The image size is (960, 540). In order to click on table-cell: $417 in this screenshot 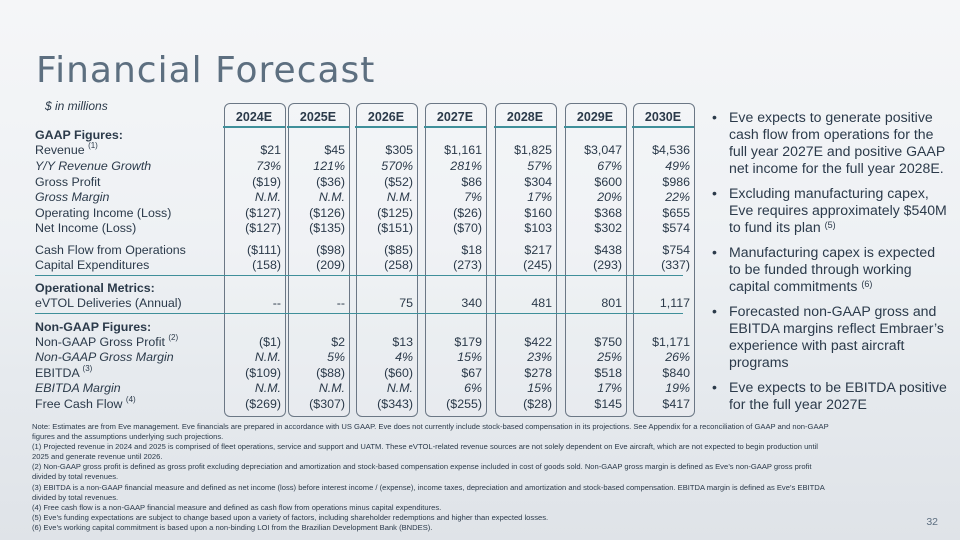, I will do `click(676, 404)`.